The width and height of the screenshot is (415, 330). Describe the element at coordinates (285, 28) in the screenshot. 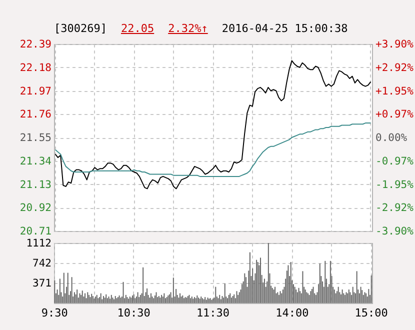

I see `text: 2016-04-25 15:00:38` at that location.